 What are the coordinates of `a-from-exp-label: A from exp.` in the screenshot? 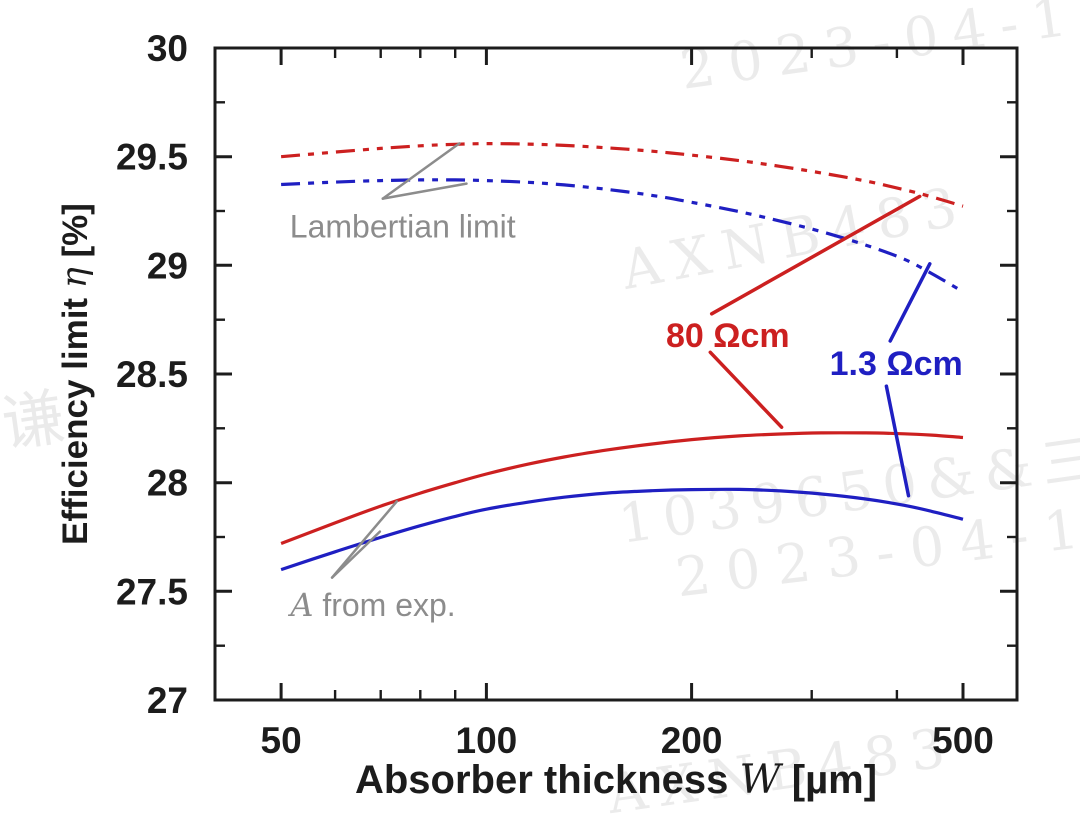 It's located at (371, 605).